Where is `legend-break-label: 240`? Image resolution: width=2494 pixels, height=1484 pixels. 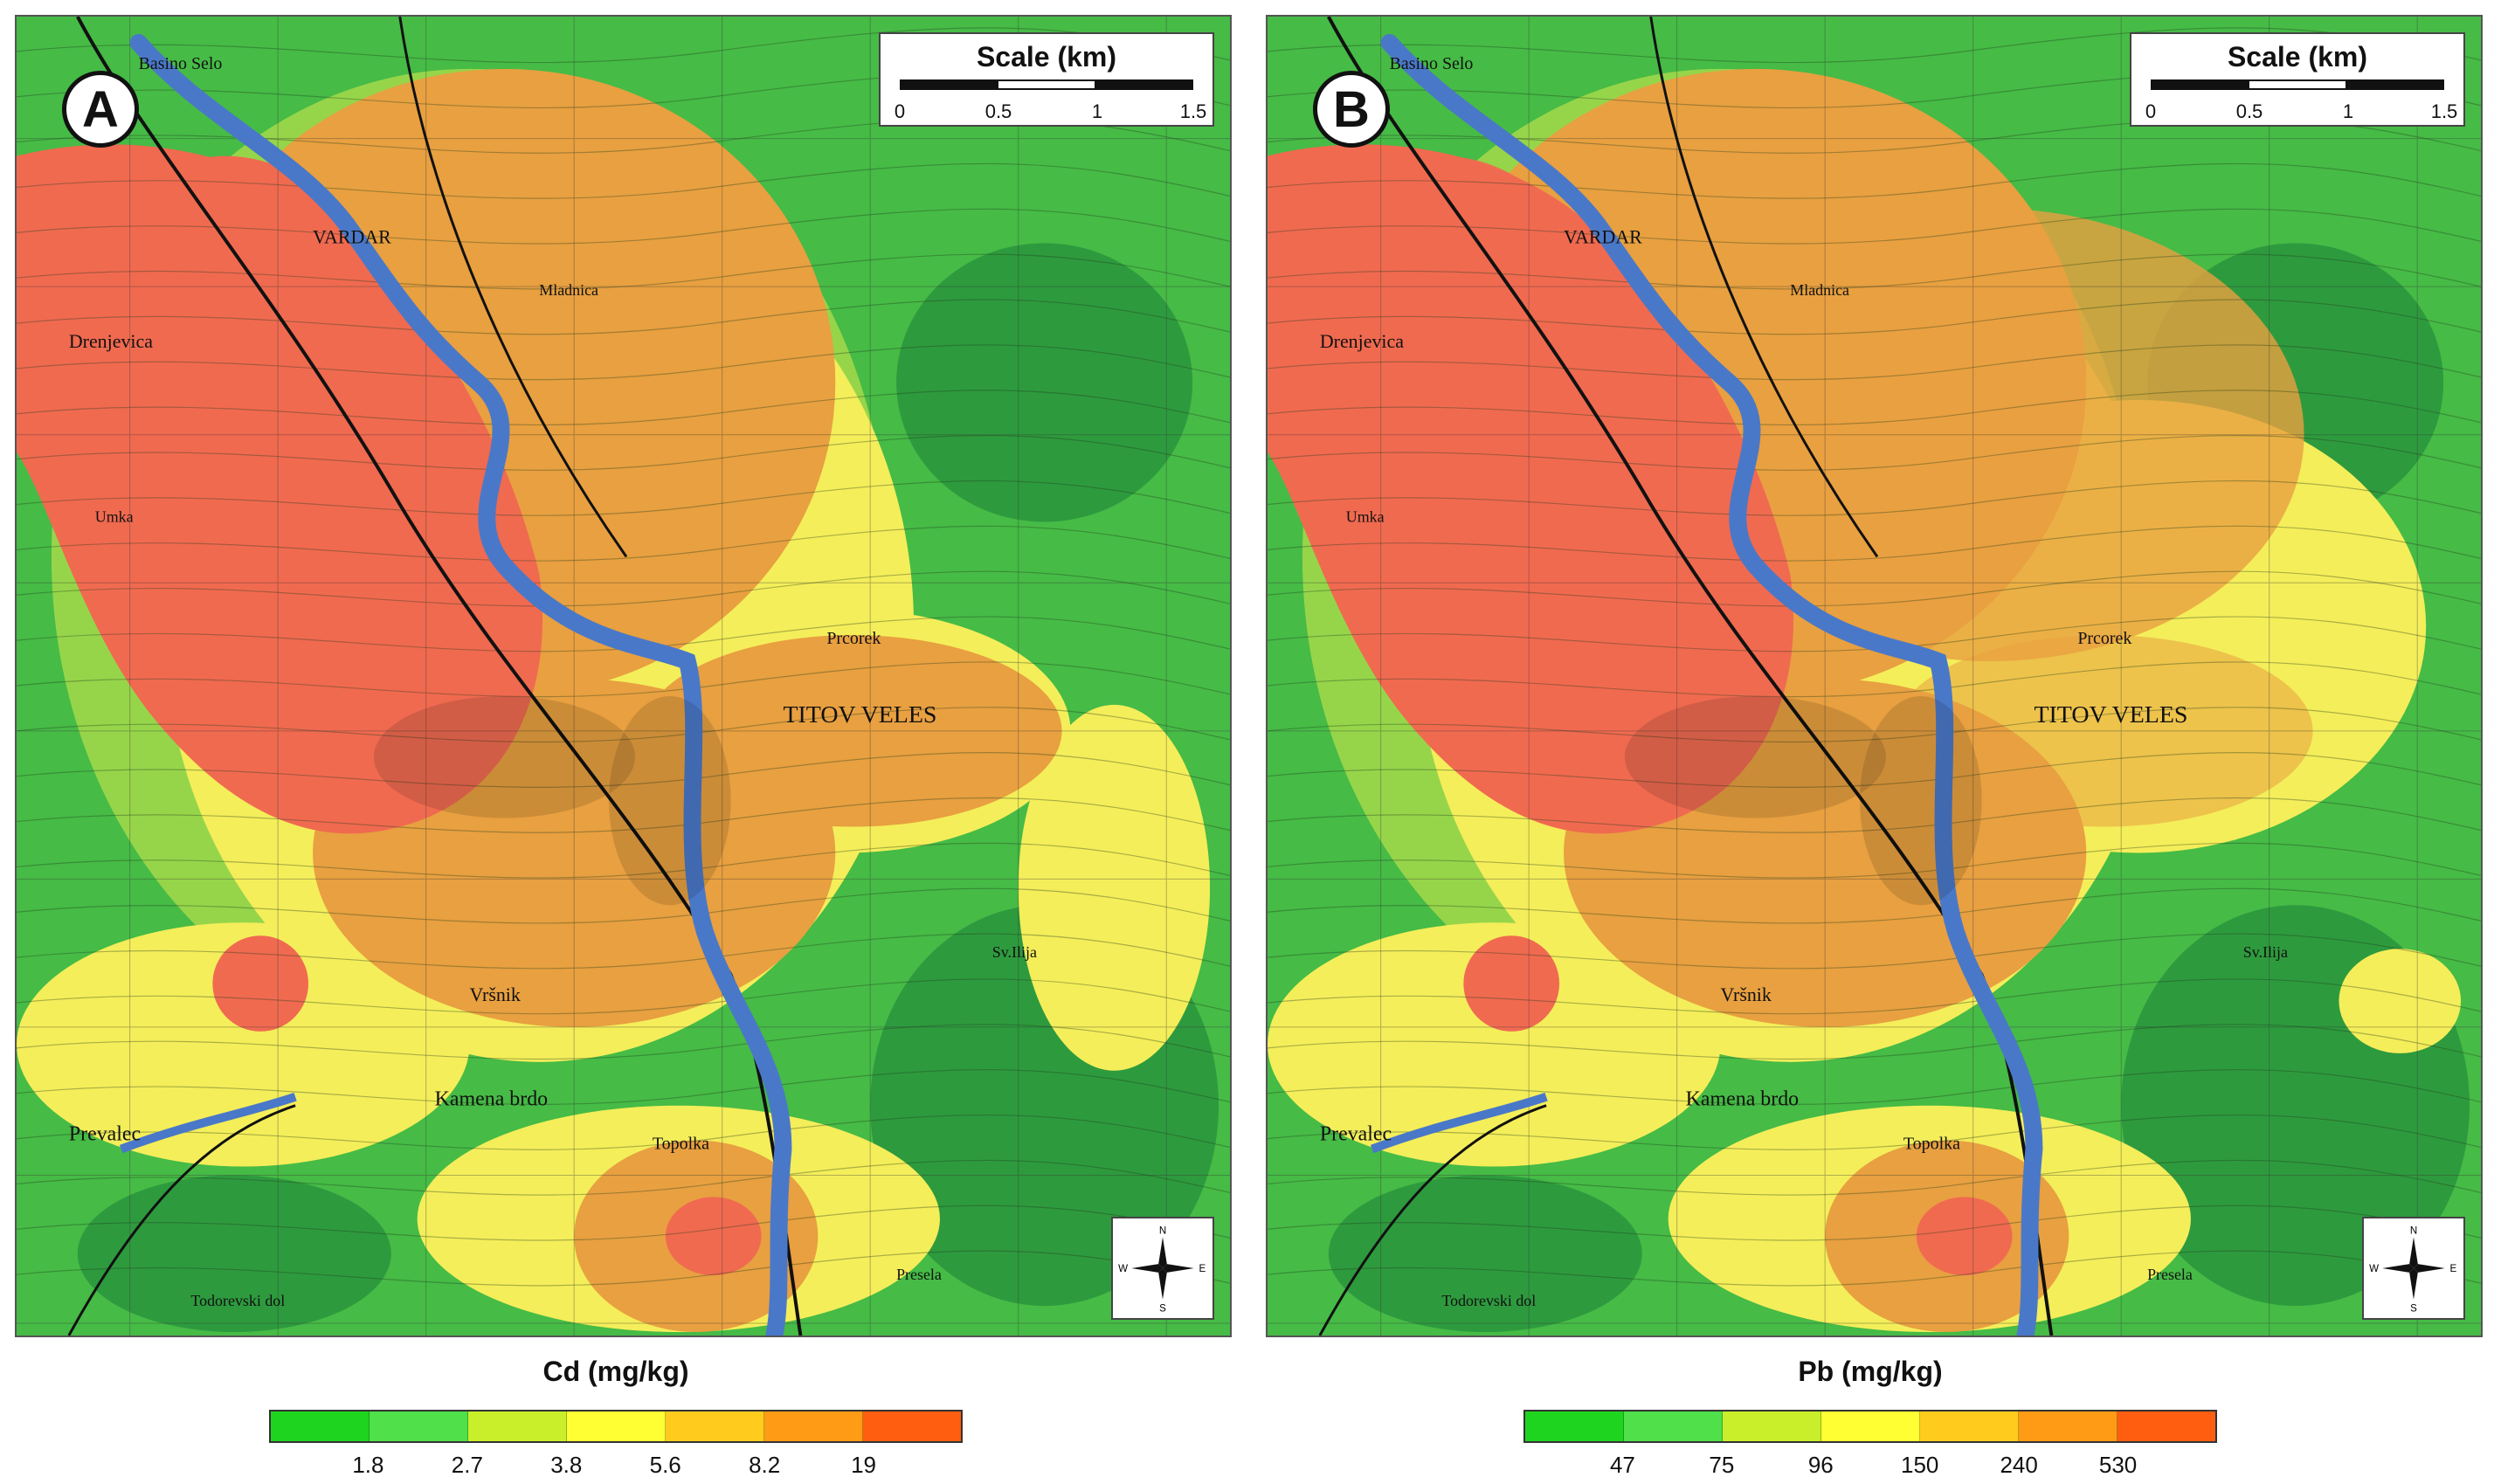
legend-break-label: 240 is located at coordinates (2019, 1465).